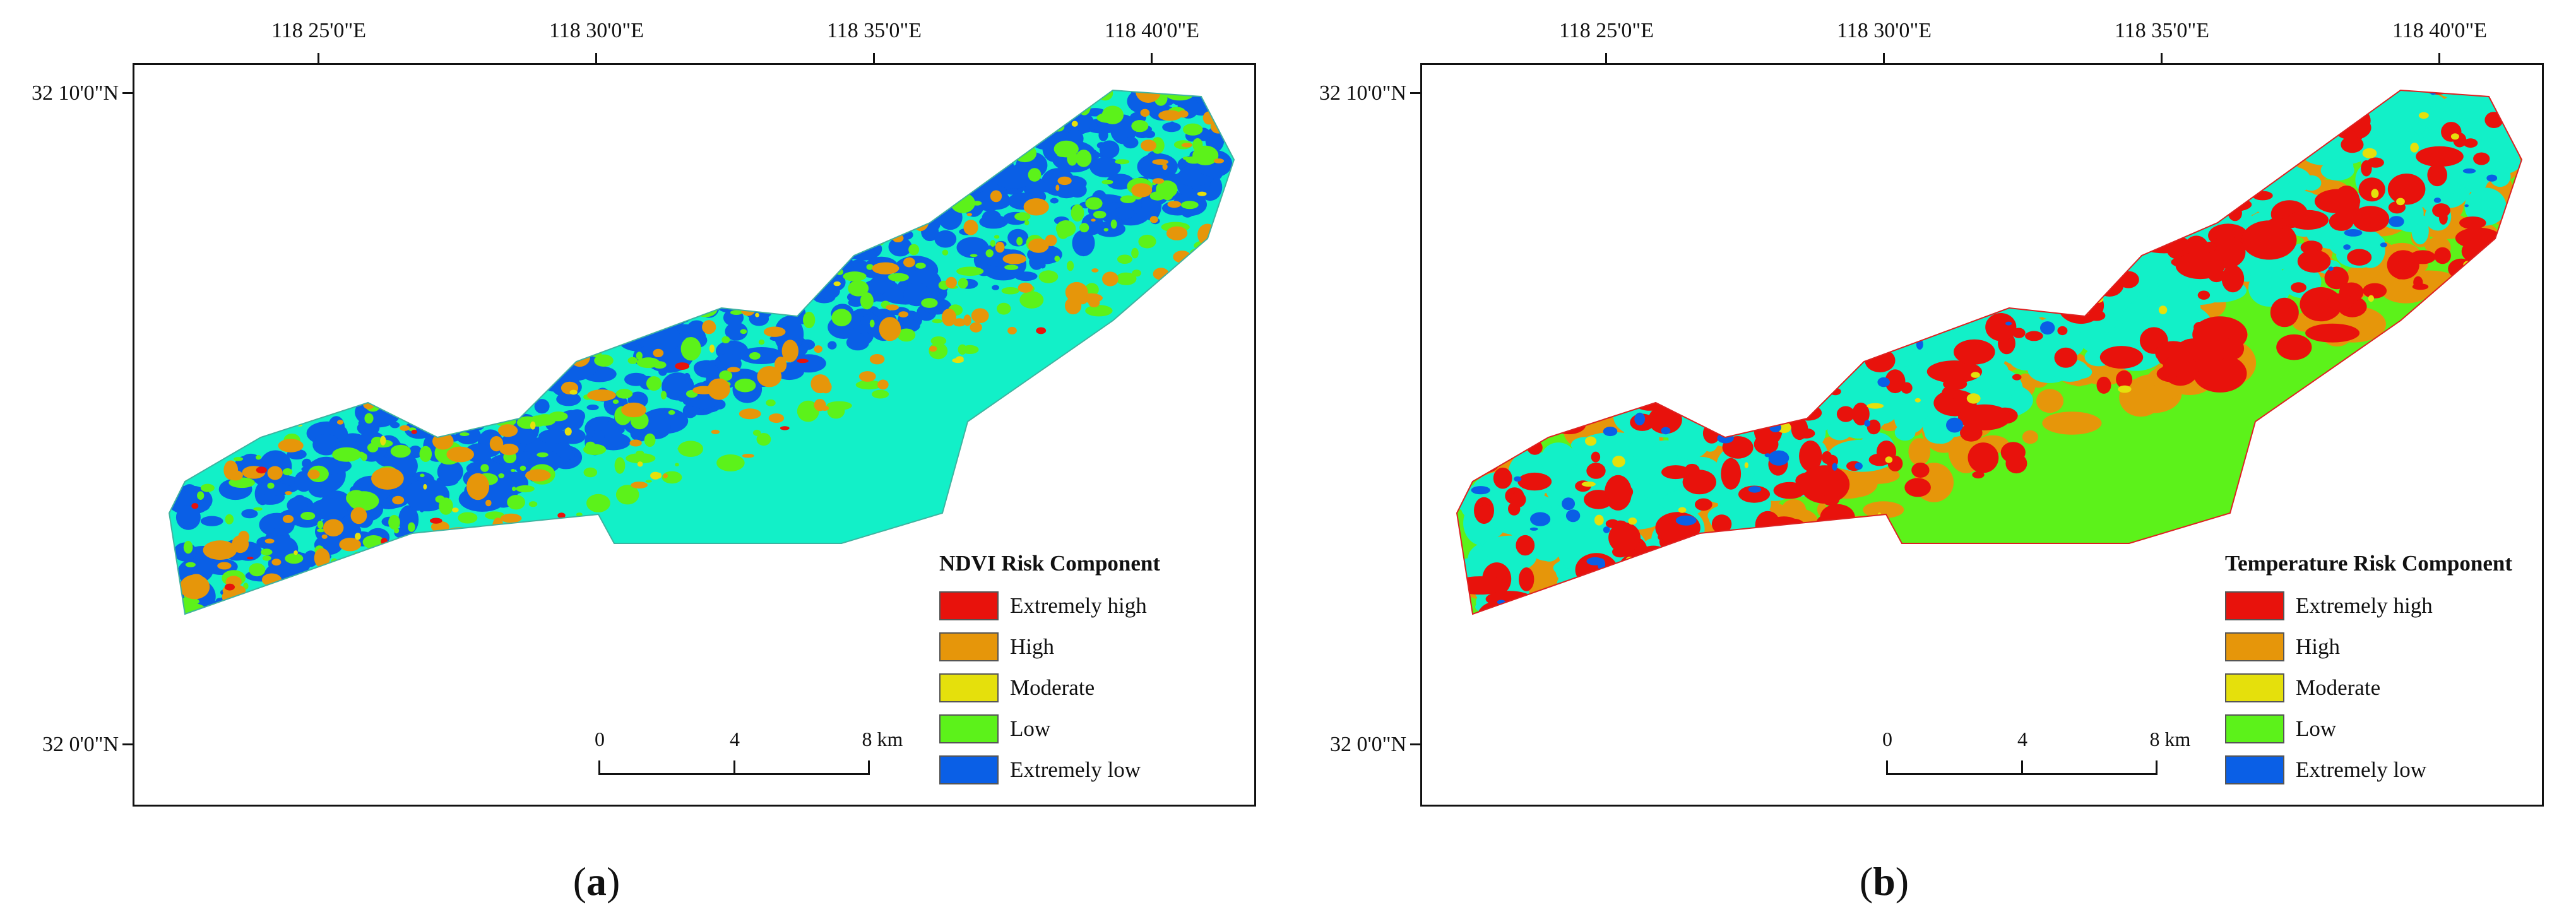  Describe the element at coordinates (2379, 769) in the screenshot. I see `legend-item-extremely-low: Extremely low` at that location.